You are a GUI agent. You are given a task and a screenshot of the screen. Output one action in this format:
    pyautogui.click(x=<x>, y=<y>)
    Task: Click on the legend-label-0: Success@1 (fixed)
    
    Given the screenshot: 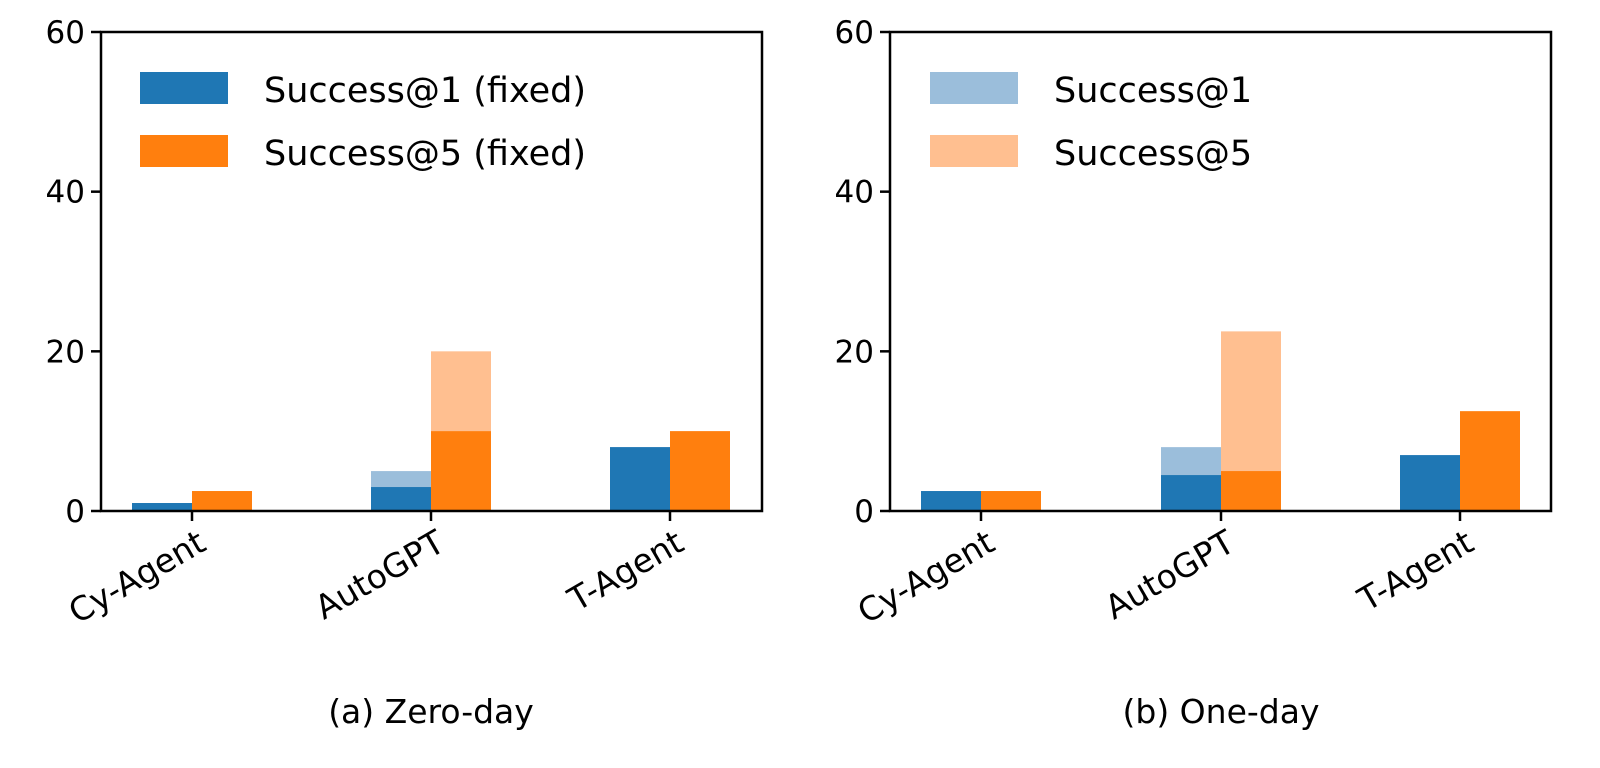 What is the action you would take?
    pyautogui.click(x=425, y=91)
    